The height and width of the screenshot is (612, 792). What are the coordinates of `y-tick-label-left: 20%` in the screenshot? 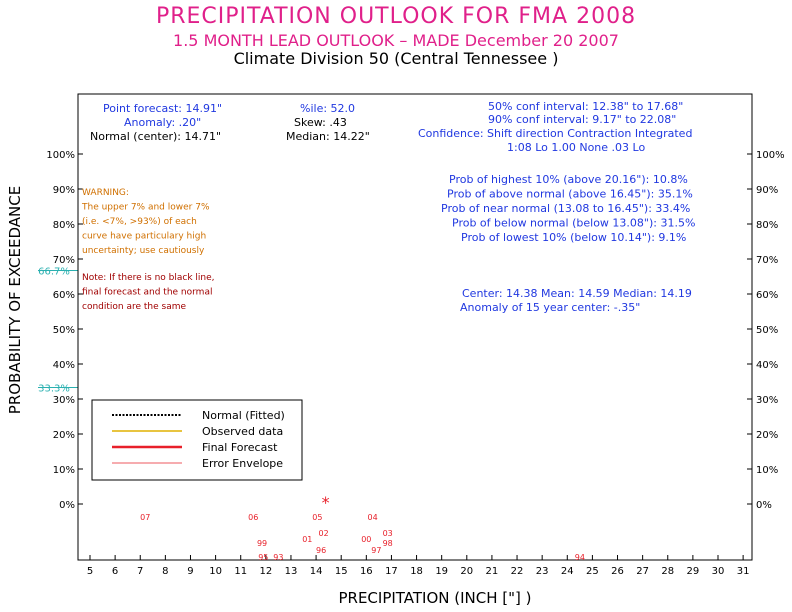 It's located at (64, 435).